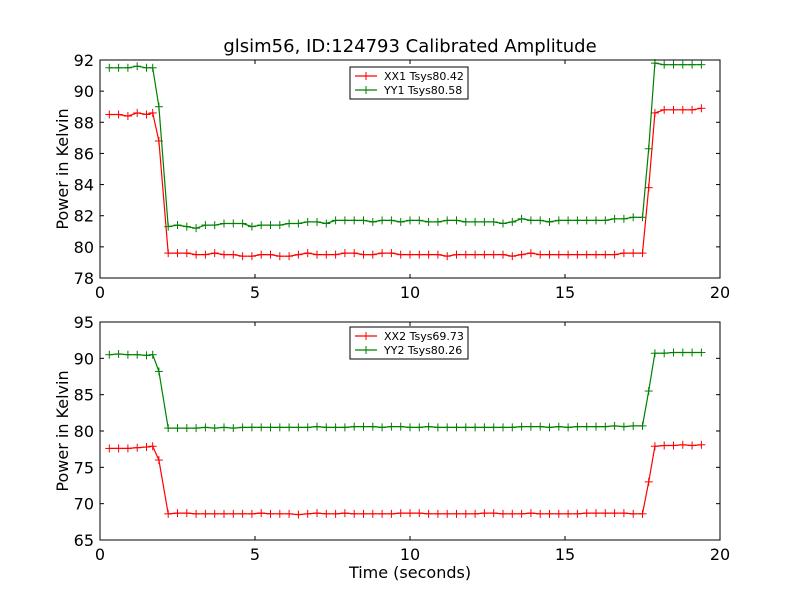  I want to click on series-line-xx2, so click(405, 480).